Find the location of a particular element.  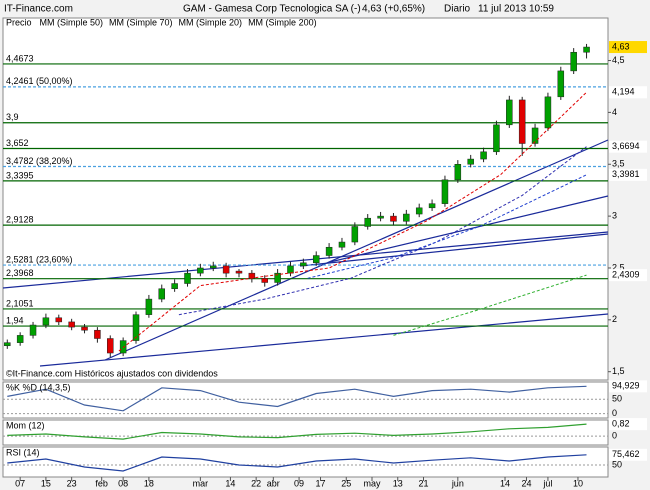

chart-title: GAM - Gamesa Corp Tecnologica SA (-) is located at coordinates (272, 9).